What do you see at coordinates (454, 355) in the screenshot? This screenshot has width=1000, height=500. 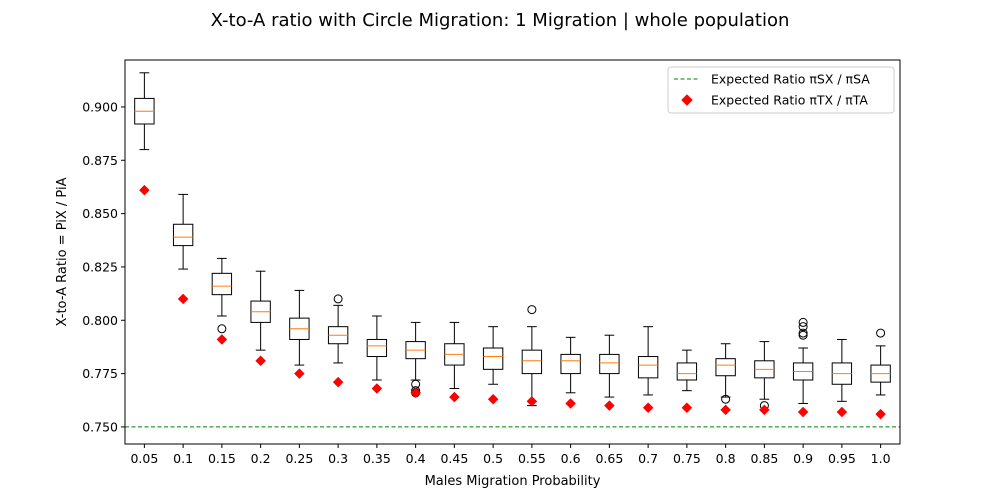 I see `box-0.45` at bounding box center [454, 355].